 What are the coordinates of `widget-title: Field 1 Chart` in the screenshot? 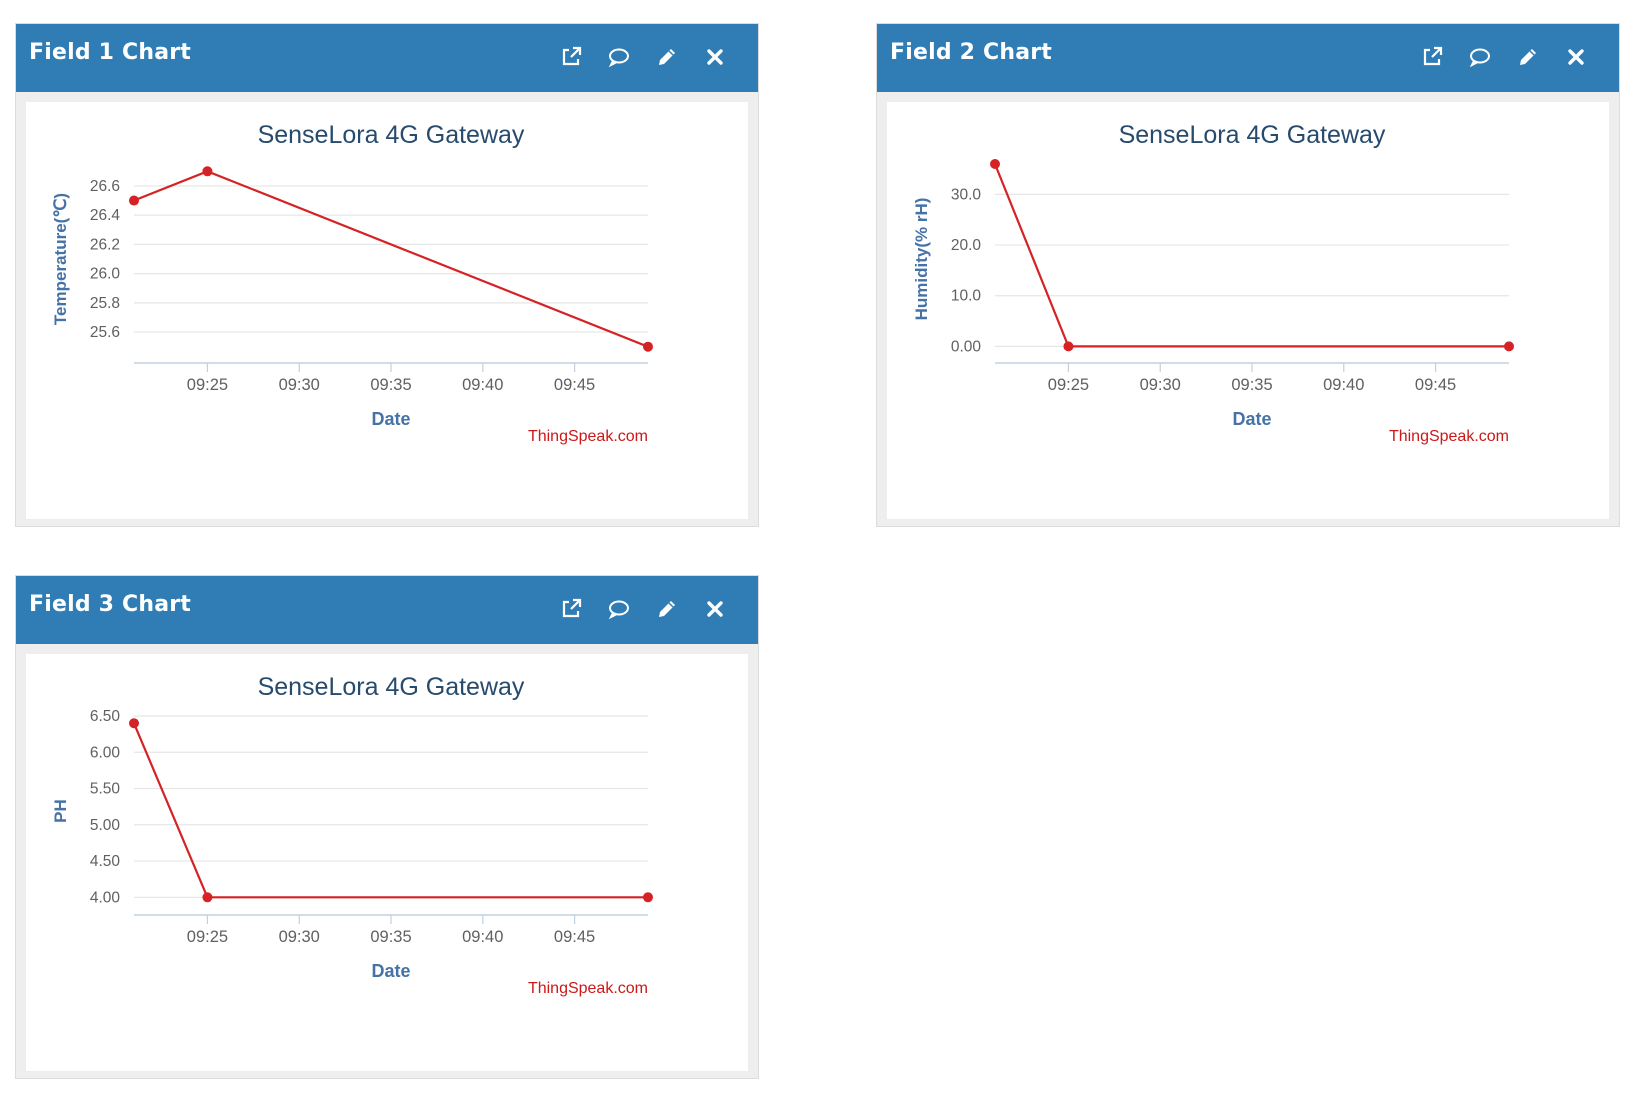 It's located at (110, 52).